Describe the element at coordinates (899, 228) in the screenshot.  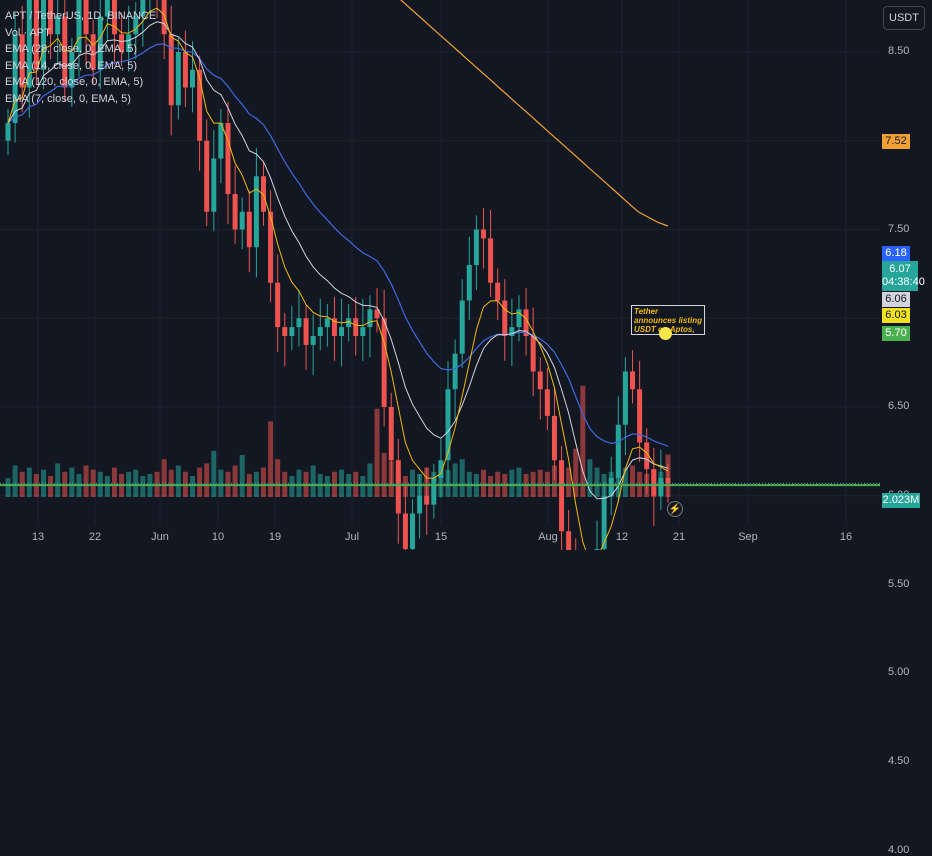
I see `y-tick-label: 7.50` at that location.